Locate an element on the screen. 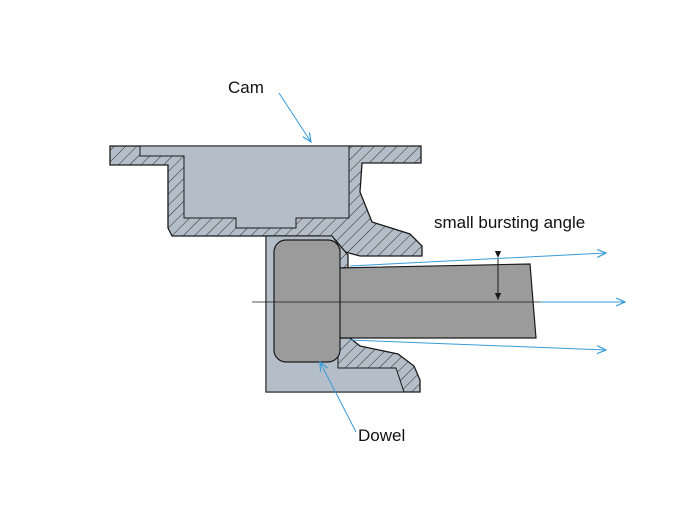 Image resolution: width=700 pixels, height=525 pixels. dowel-leader-arrow is located at coordinates (338, 397).